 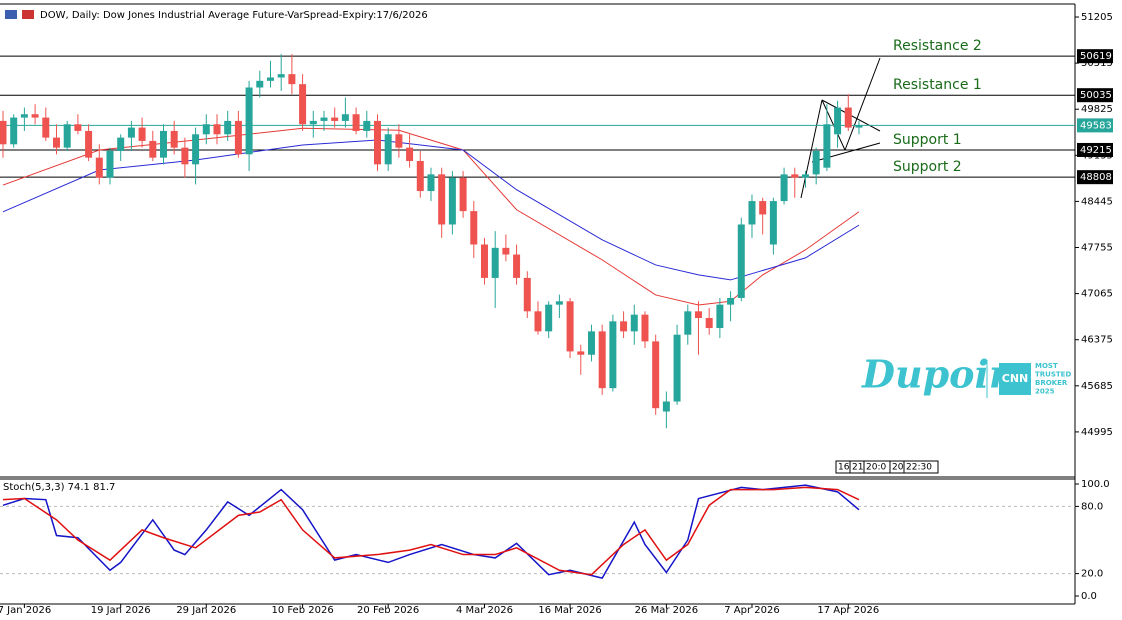 What do you see at coordinates (1097, 340) in the screenshot?
I see `y-tick-label: 46375` at bounding box center [1097, 340].